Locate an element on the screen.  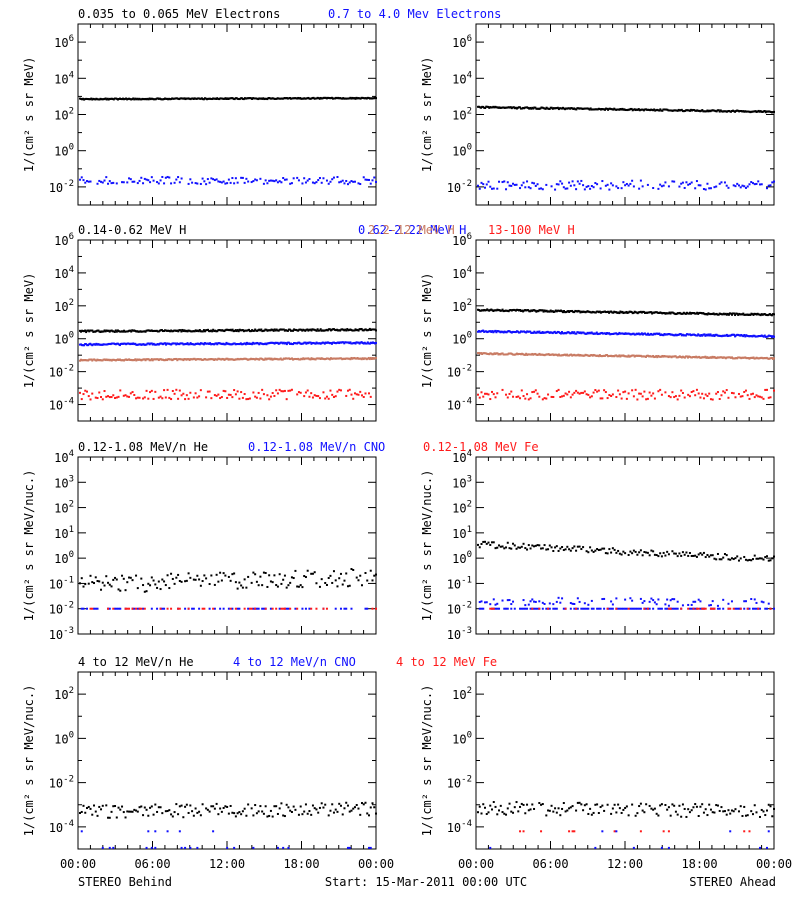
y-tick-label: 10⁶ is located at coordinates (462, 42).